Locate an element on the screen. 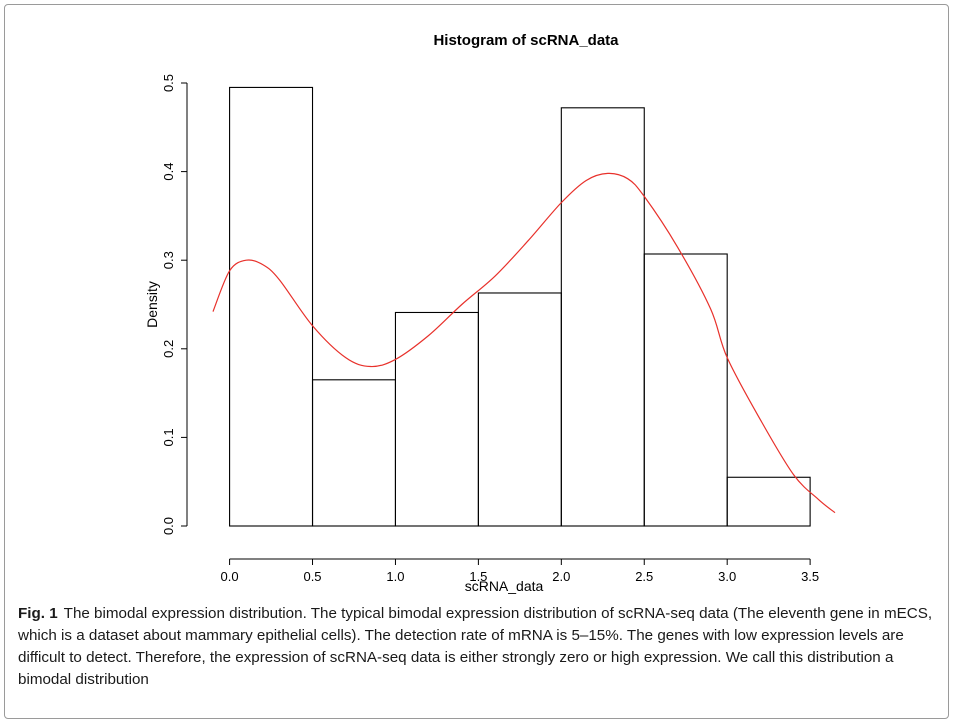  x-tick-label: 1.0 is located at coordinates (395, 576).